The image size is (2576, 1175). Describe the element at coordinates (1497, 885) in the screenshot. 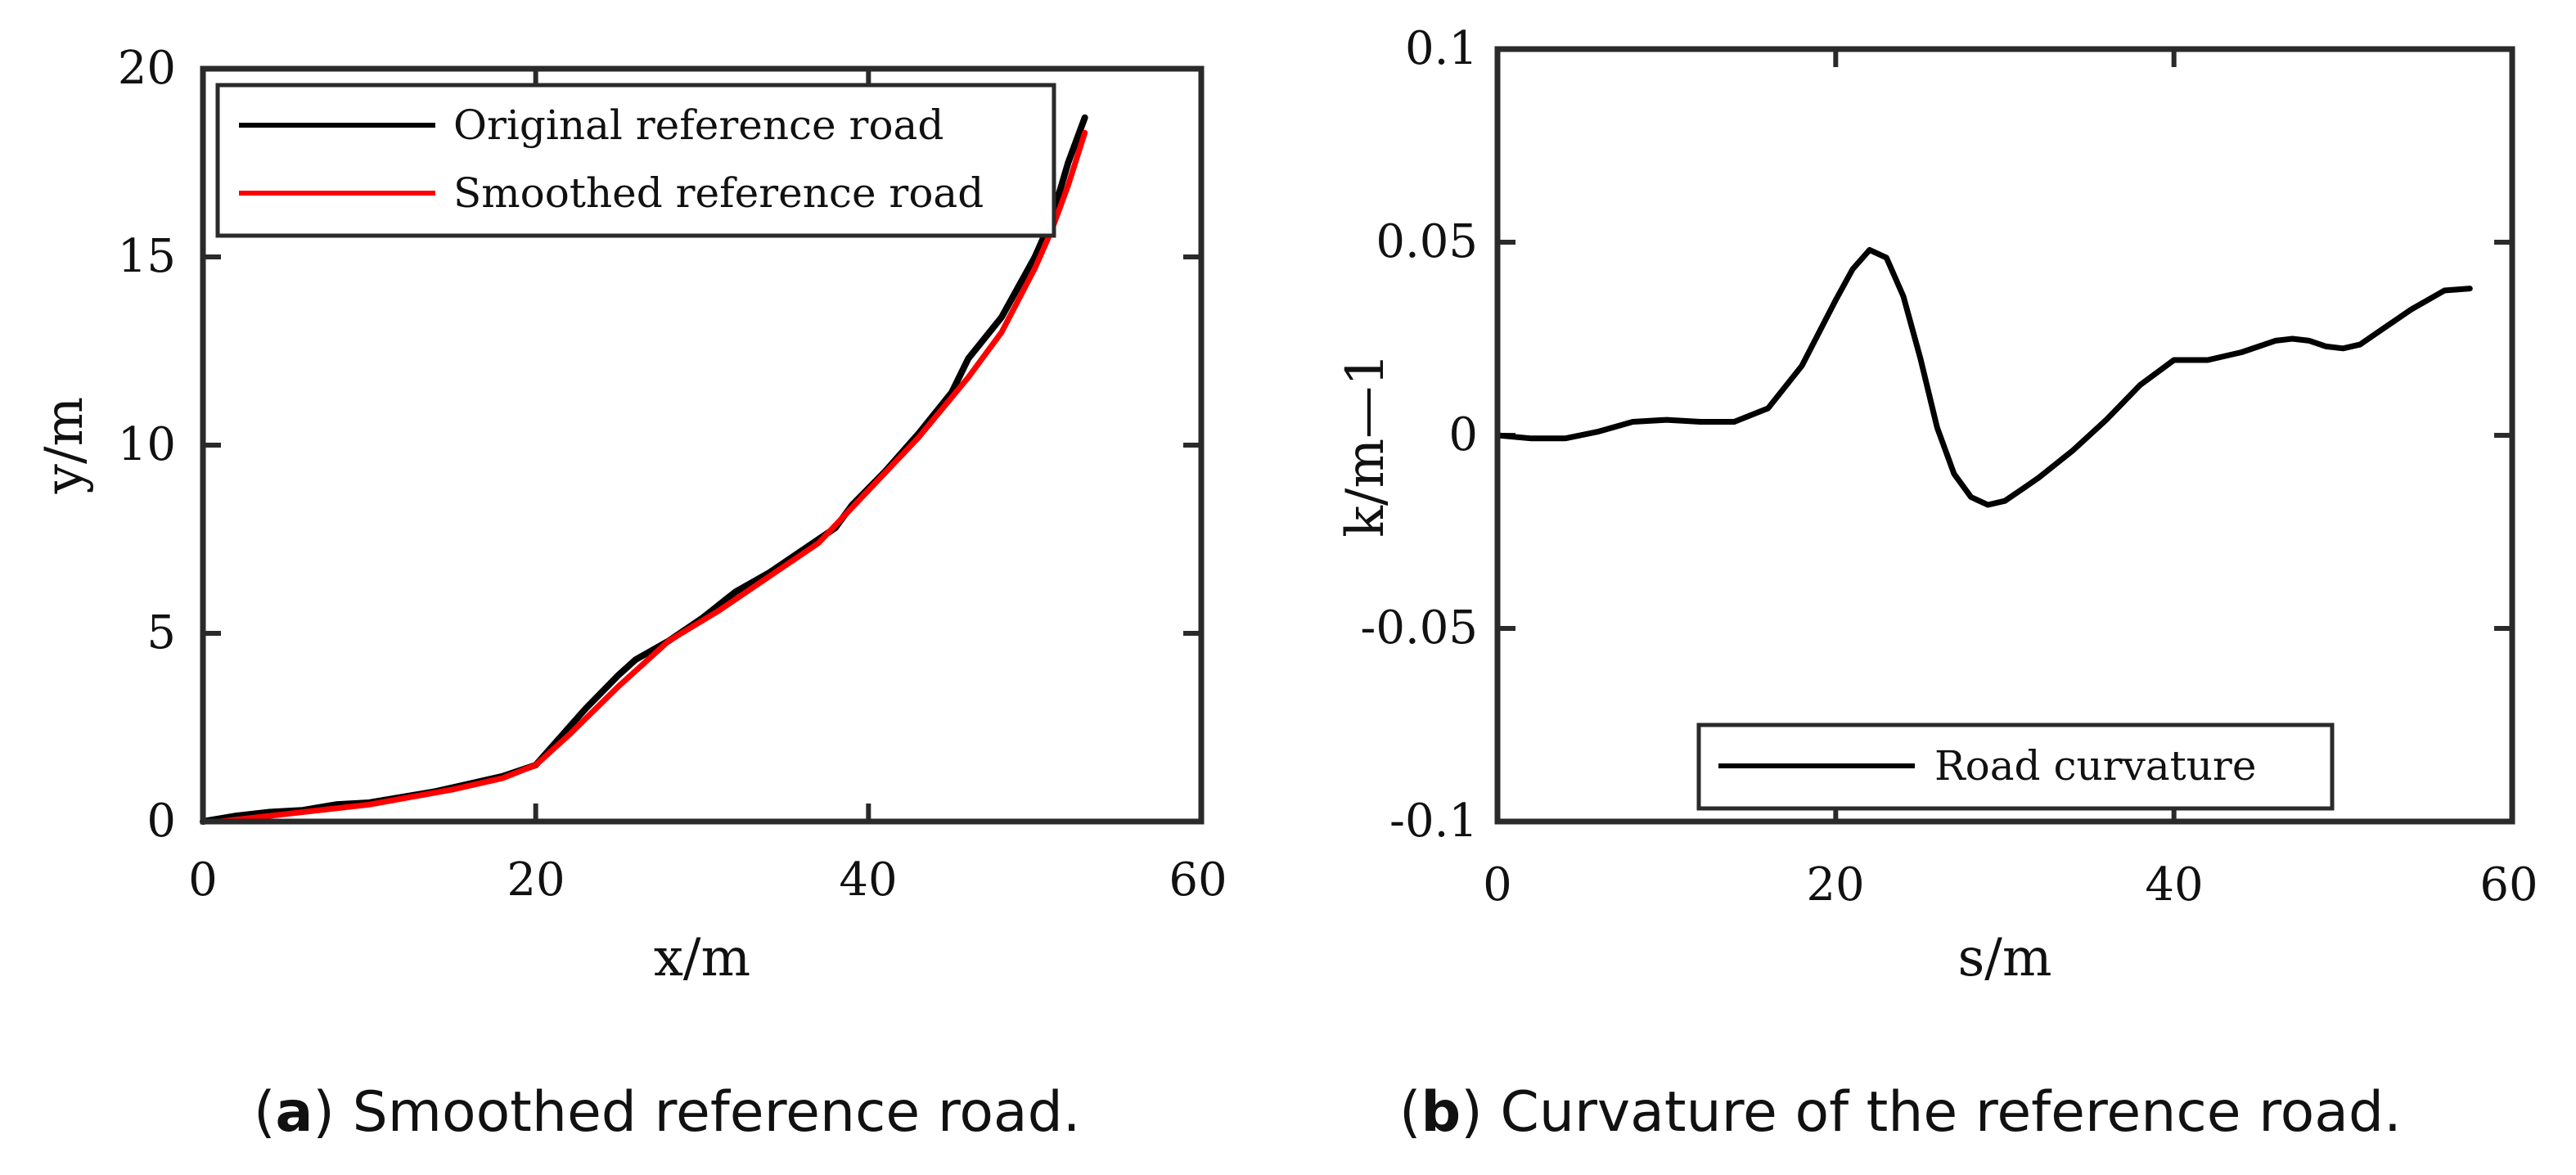

I see `panel-b-xtick-0: 0` at that location.